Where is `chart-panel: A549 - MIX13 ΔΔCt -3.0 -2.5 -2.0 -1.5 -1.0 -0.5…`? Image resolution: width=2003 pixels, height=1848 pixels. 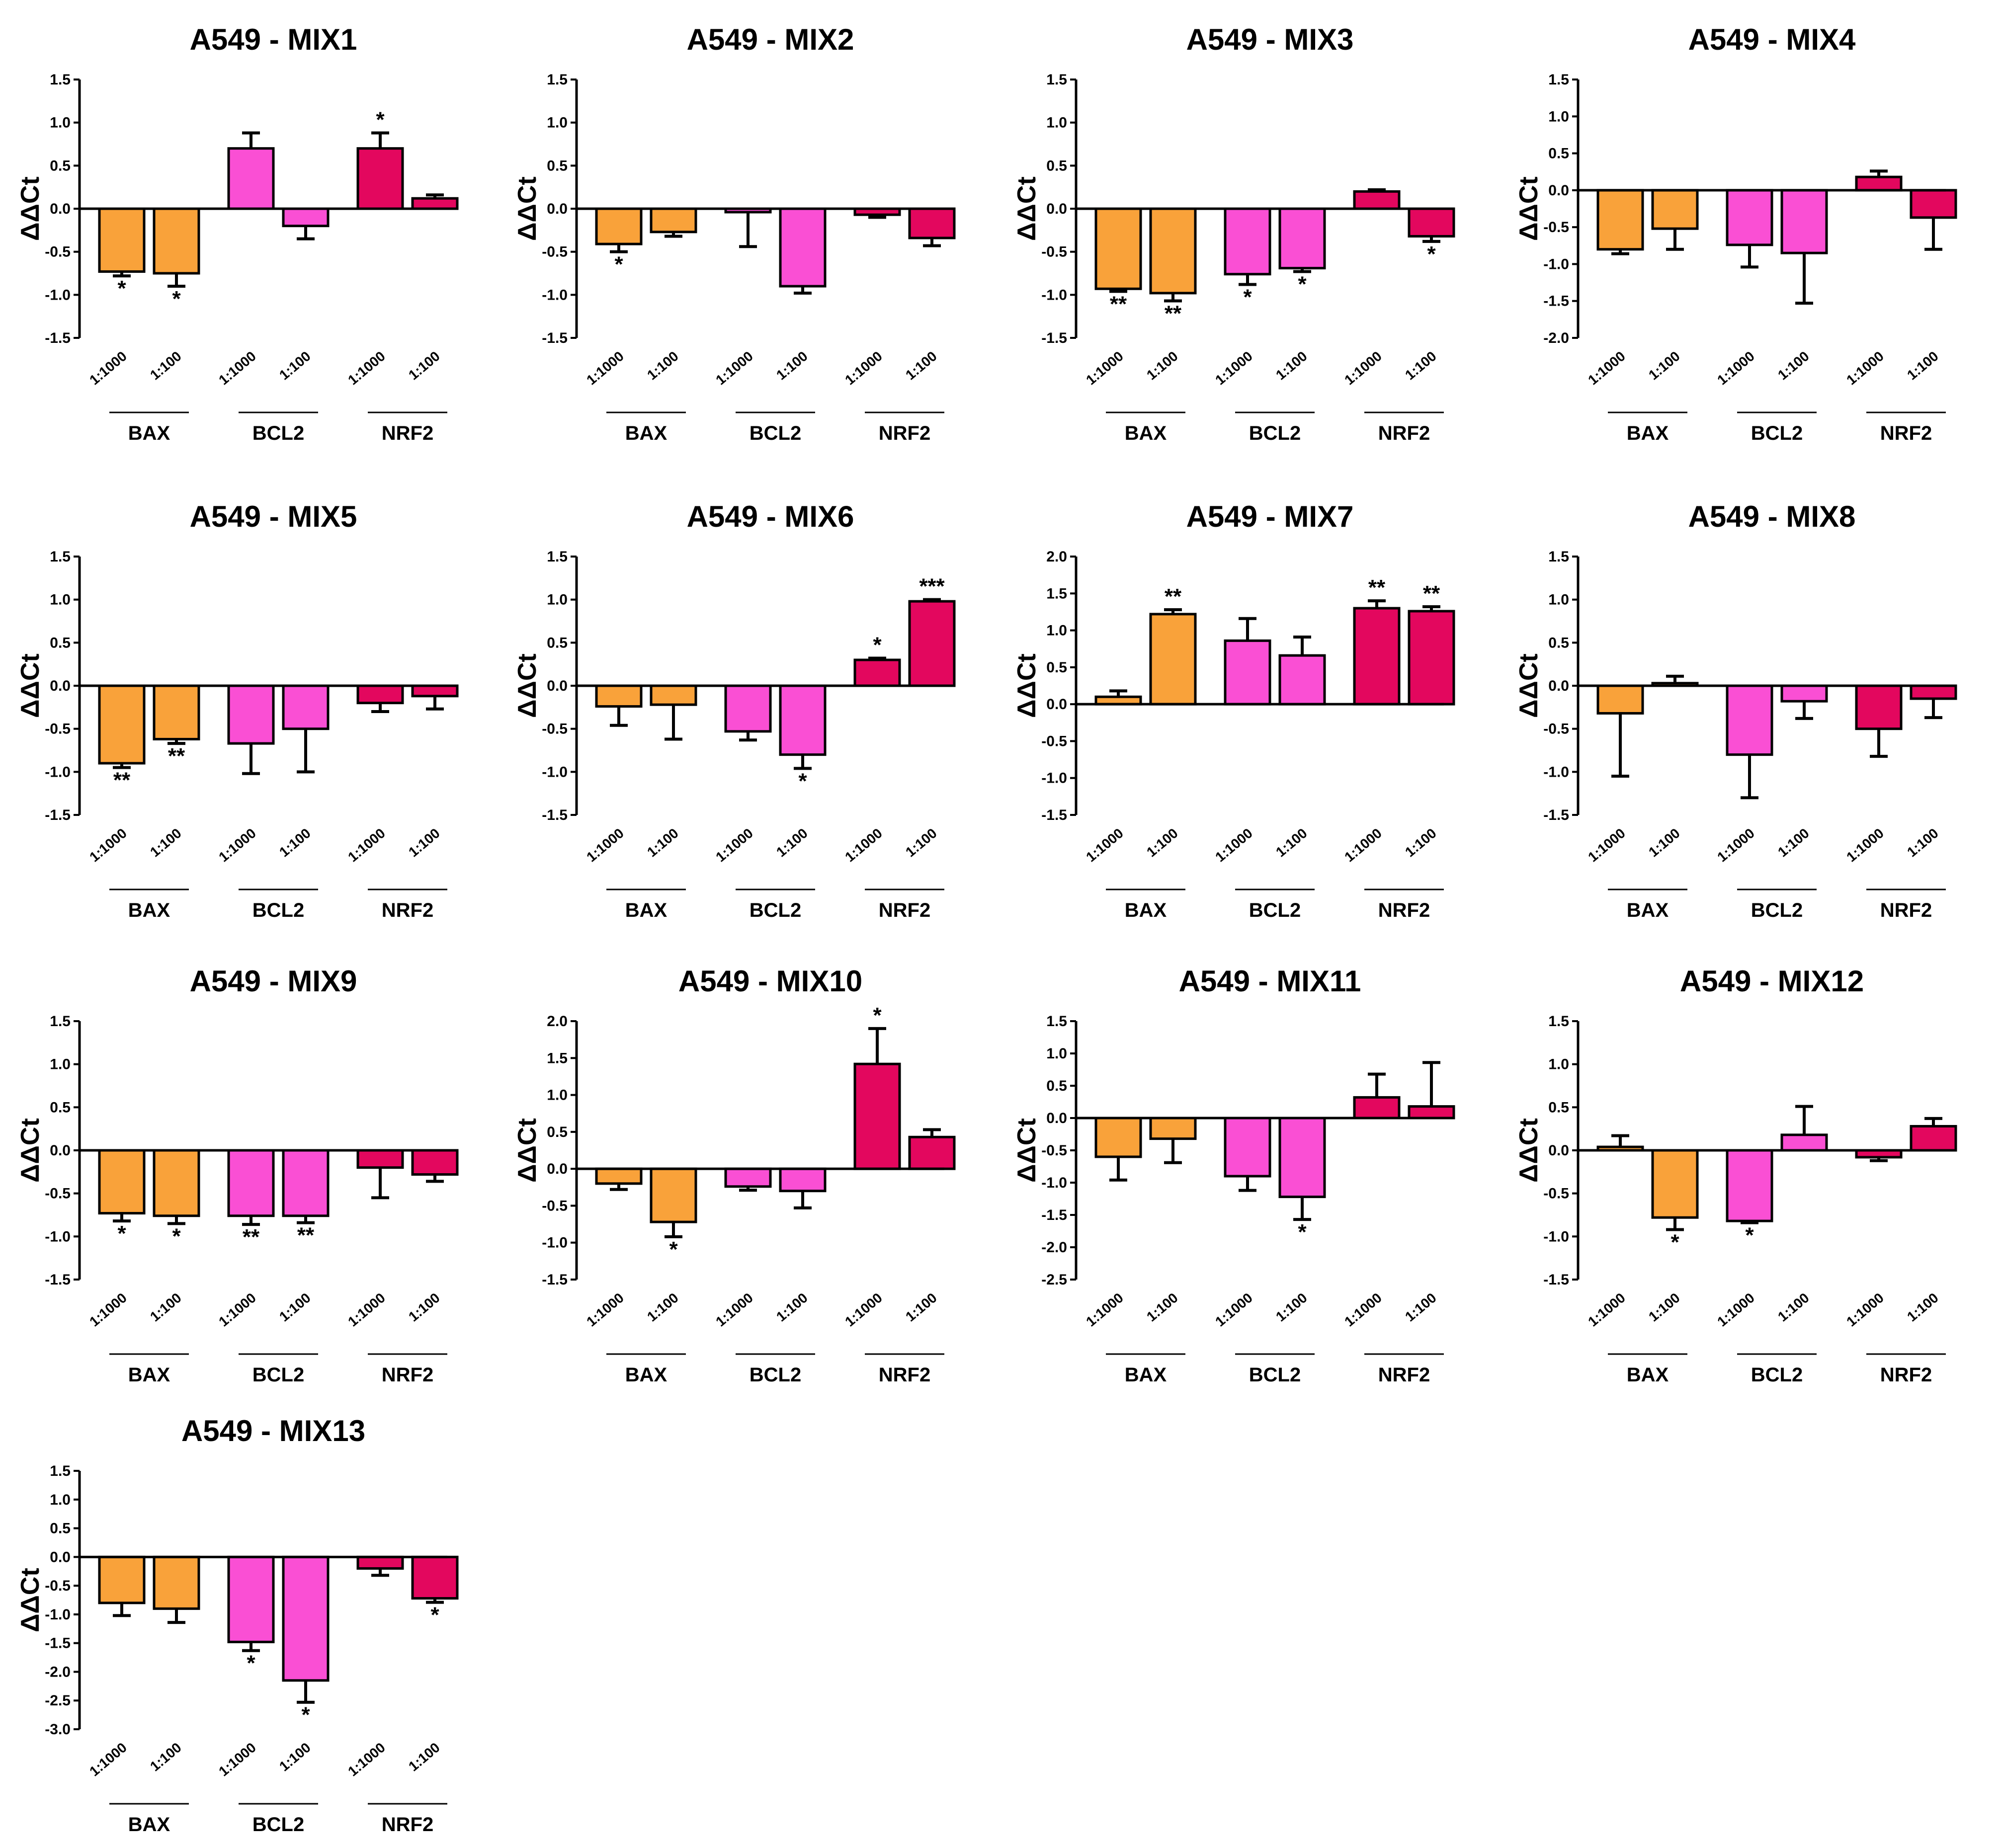 chart-panel: A549 - MIX13 ΔΔCt -3.0 -2.5 -2.0 -1.5 -1.0 -0.5… is located at coordinates (237, 1625).